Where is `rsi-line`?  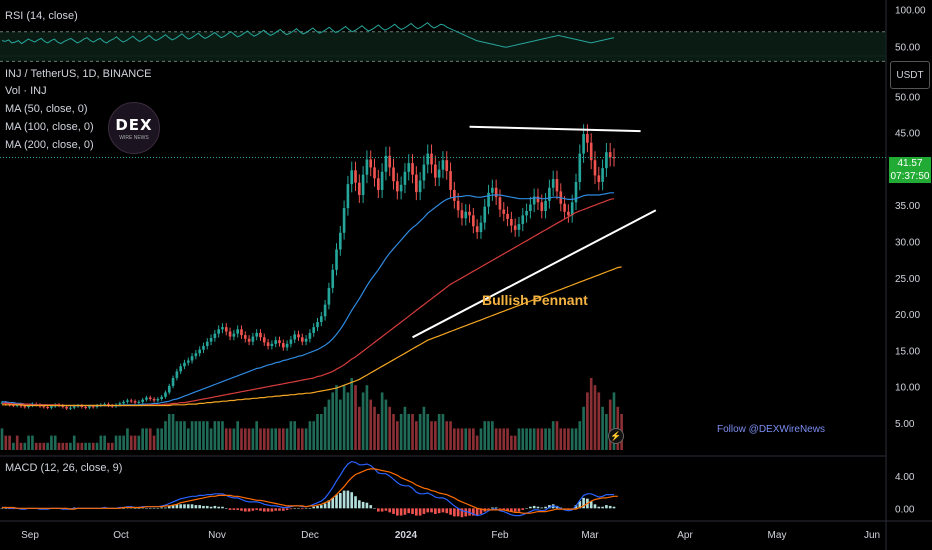 rsi-line is located at coordinates (308, 35).